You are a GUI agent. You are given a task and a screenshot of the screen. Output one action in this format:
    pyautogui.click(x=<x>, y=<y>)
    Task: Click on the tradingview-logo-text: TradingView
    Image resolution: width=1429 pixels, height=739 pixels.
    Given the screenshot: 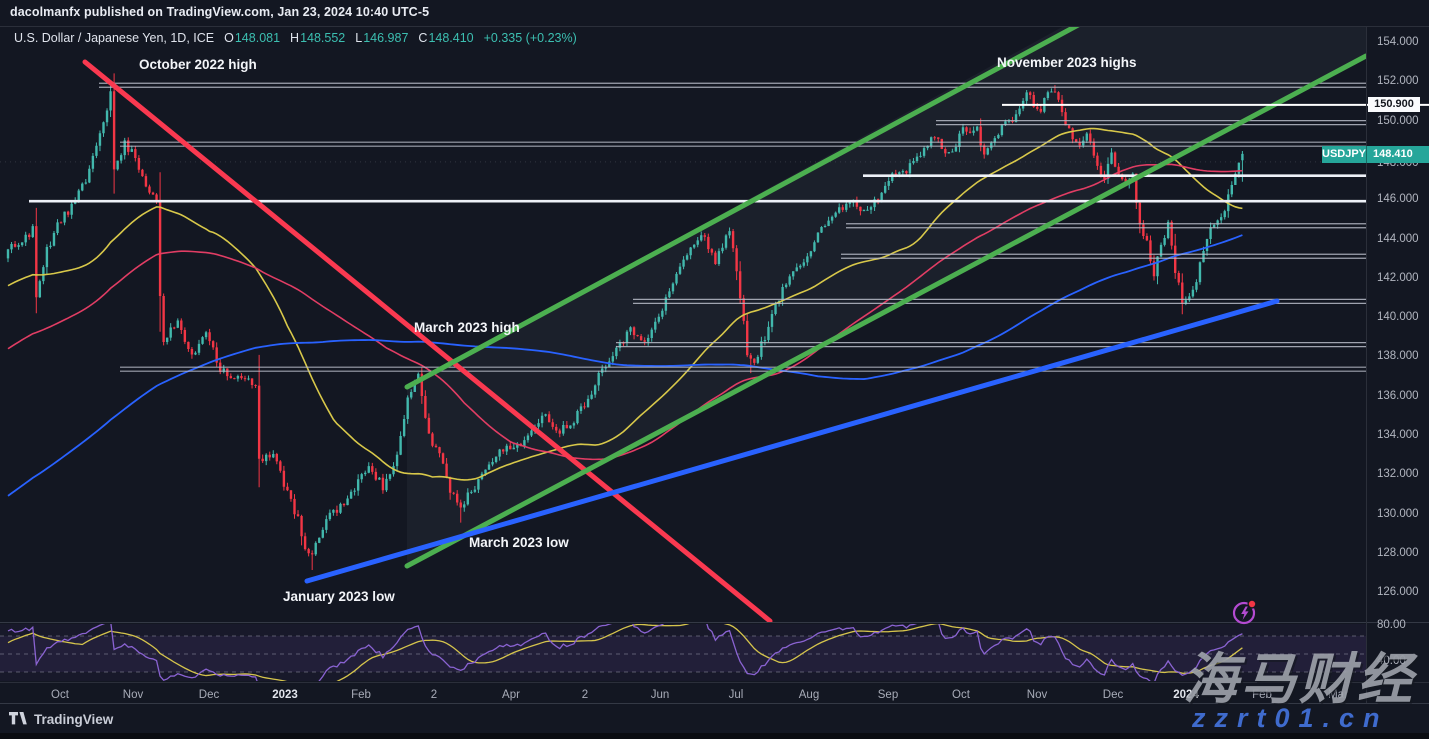 What is the action you would take?
    pyautogui.click(x=74, y=719)
    